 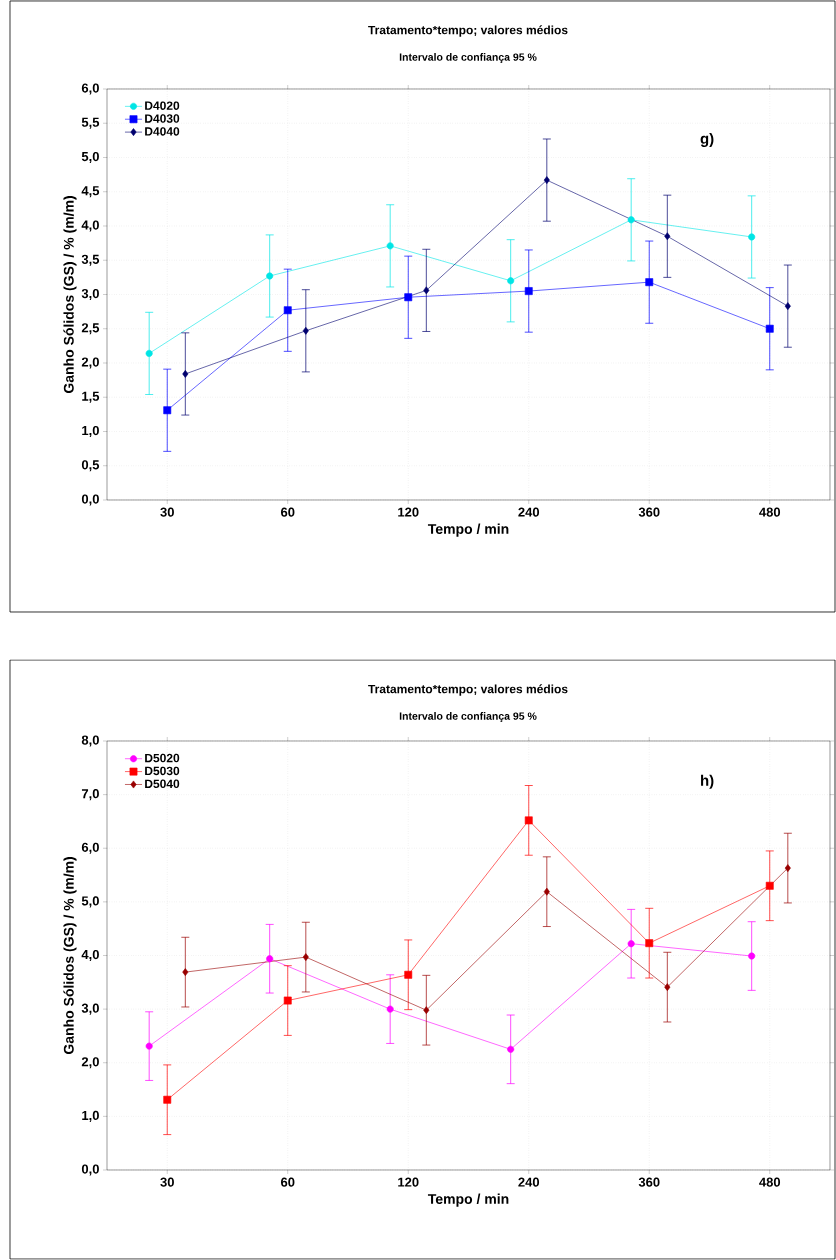 What do you see at coordinates (162, 131) in the screenshot?
I see `legend-label: D4040` at bounding box center [162, 131].